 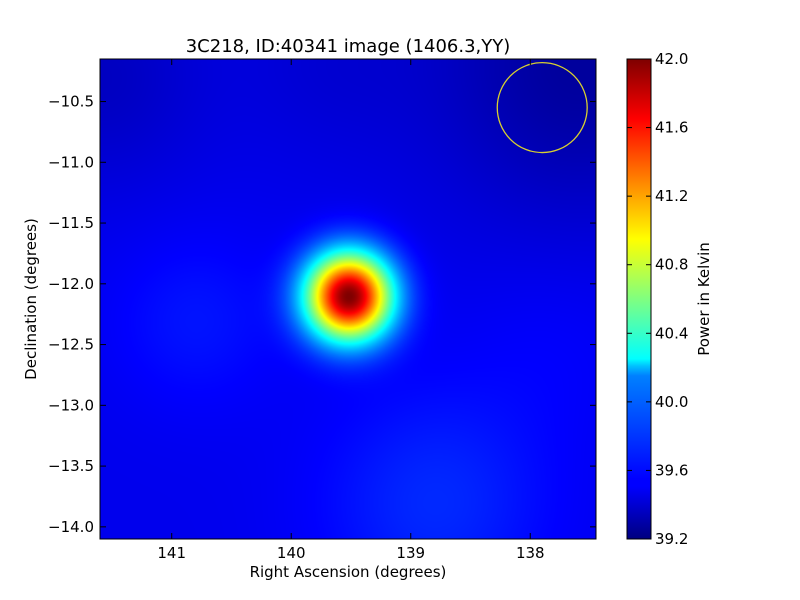 What do you see at coordinates (71, 405) in the screenshot?
I see `y-tick-label: −13.0` at bounding box center [71, 405].